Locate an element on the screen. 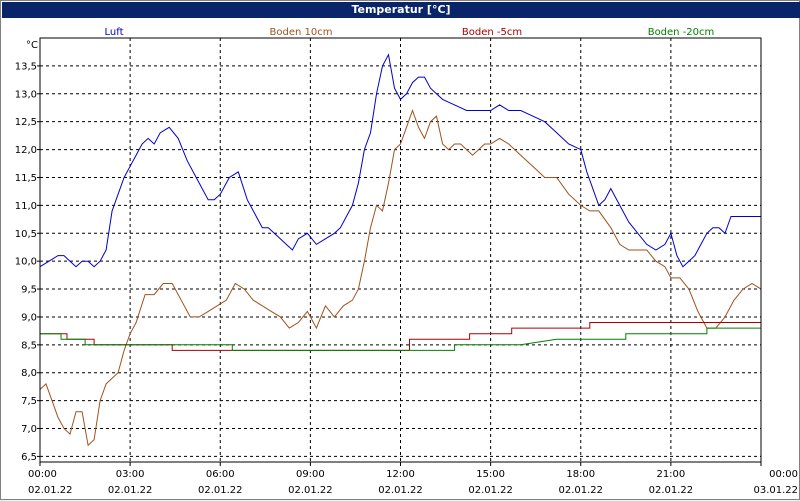 This screenshot has width=800, height=501. y-tick-label: 7,5 is located at coordinates (29, 401).